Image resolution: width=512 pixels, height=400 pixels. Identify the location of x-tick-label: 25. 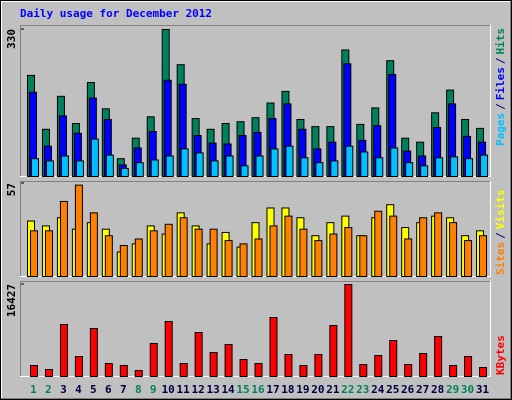
(392, 389).